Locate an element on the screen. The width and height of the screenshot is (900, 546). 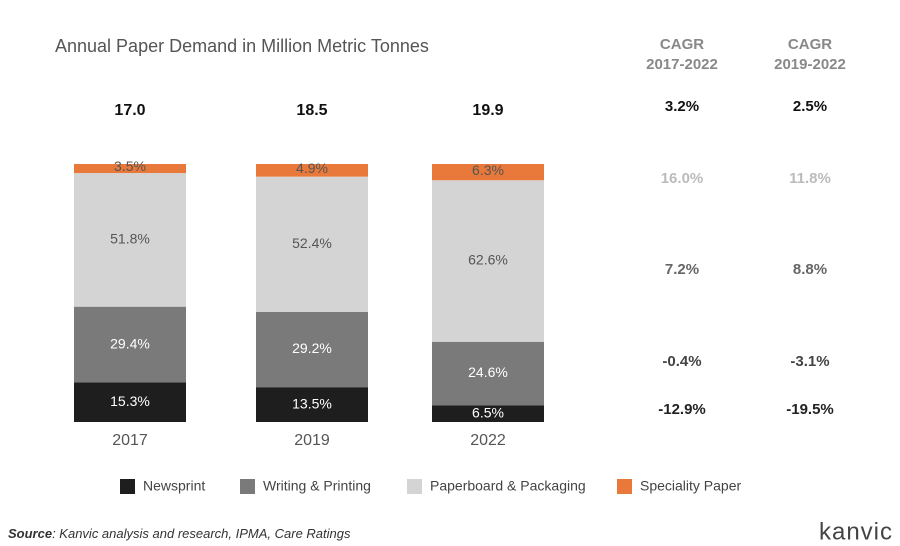
cagr-total: 3.2% is located at coordinates (682, 106).